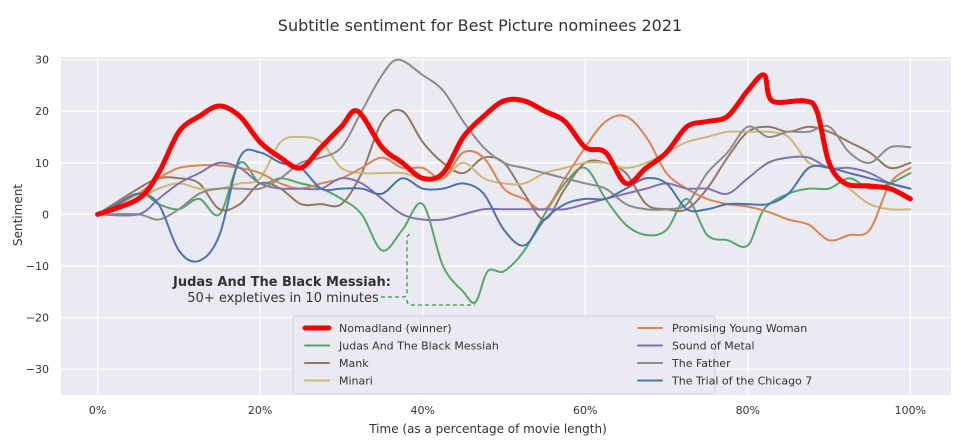  I want to click on y-tick-label: 0, so click(45, 214).